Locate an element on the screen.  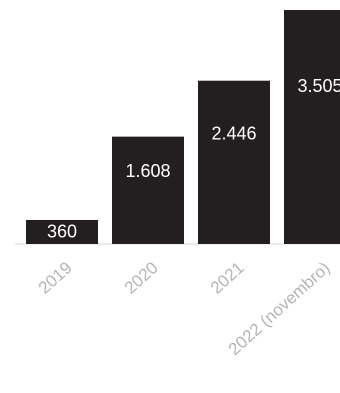
bar-2019 is located at coordinates (62, 231).